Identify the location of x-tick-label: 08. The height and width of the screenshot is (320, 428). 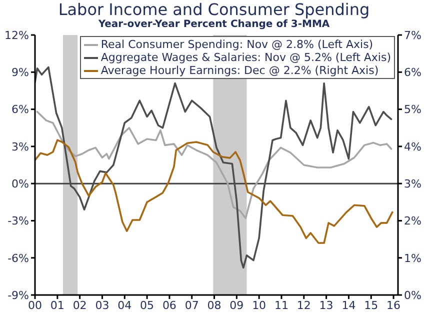
(214, 305).